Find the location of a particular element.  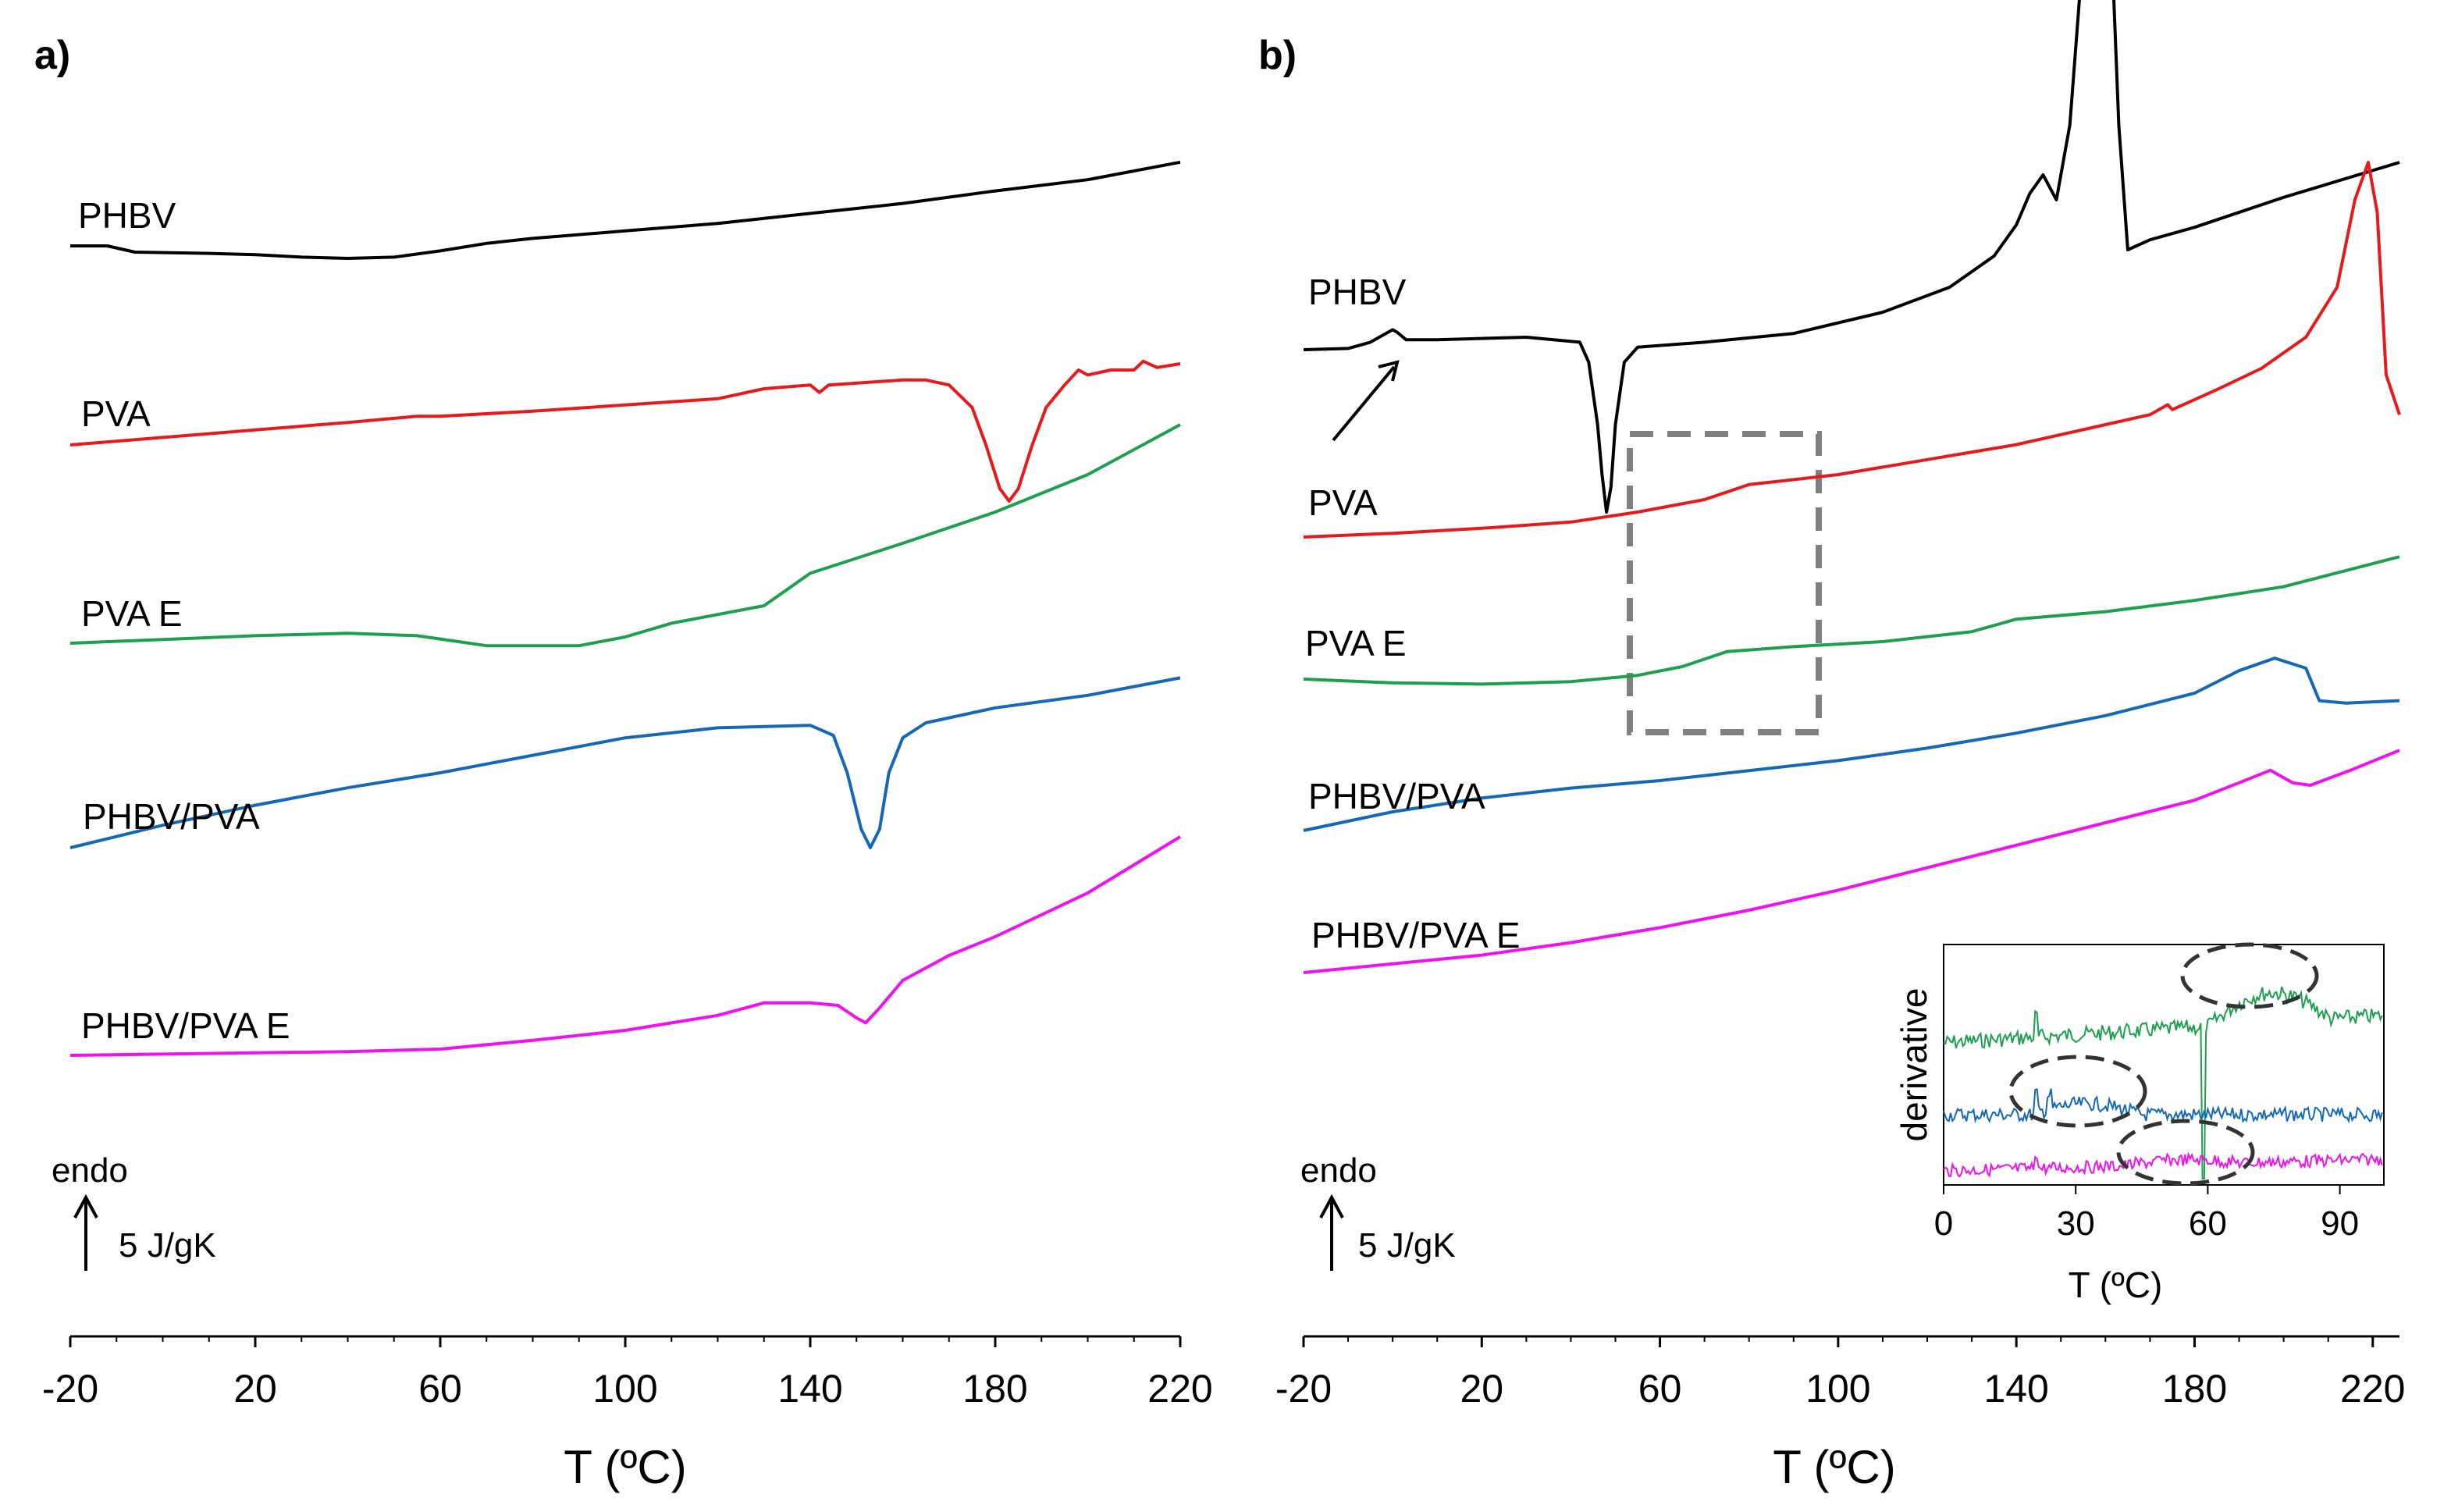

series-label-phbv-a: PHBV is located at coordinates (127, 215).